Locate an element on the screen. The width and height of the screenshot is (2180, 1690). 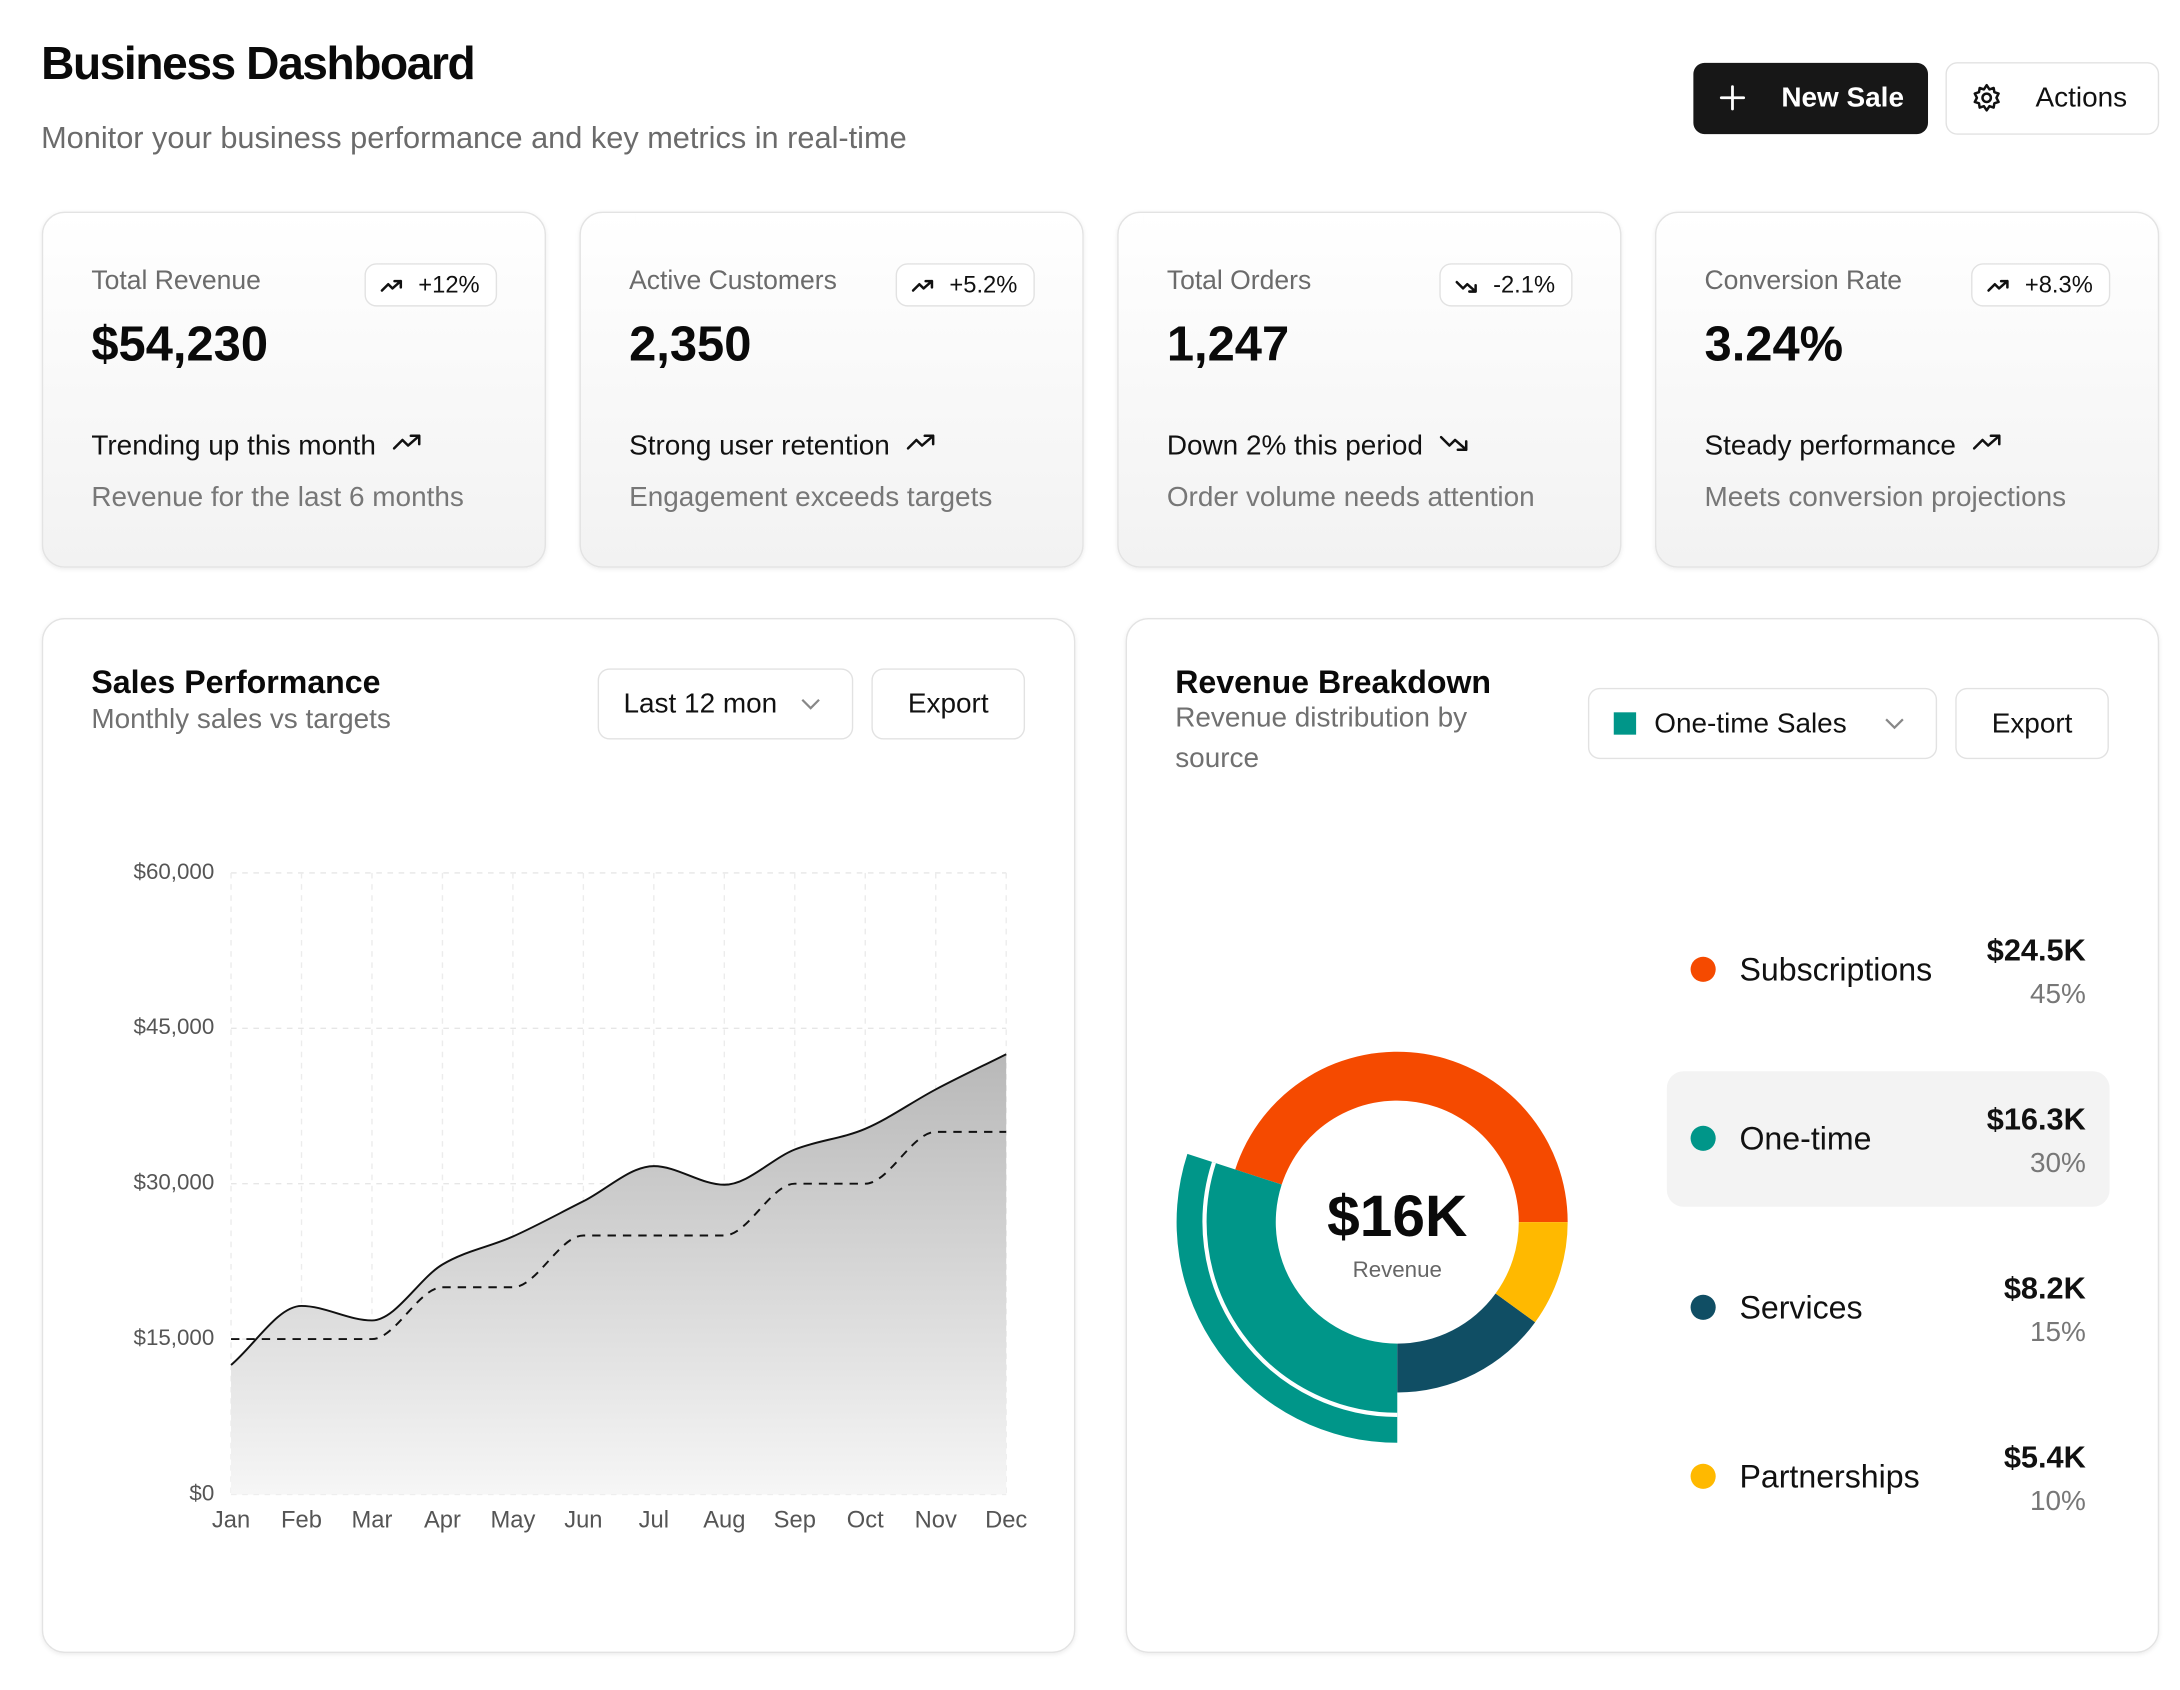
y-tick-label: $45,000 is located at coordinates (174, 1026).